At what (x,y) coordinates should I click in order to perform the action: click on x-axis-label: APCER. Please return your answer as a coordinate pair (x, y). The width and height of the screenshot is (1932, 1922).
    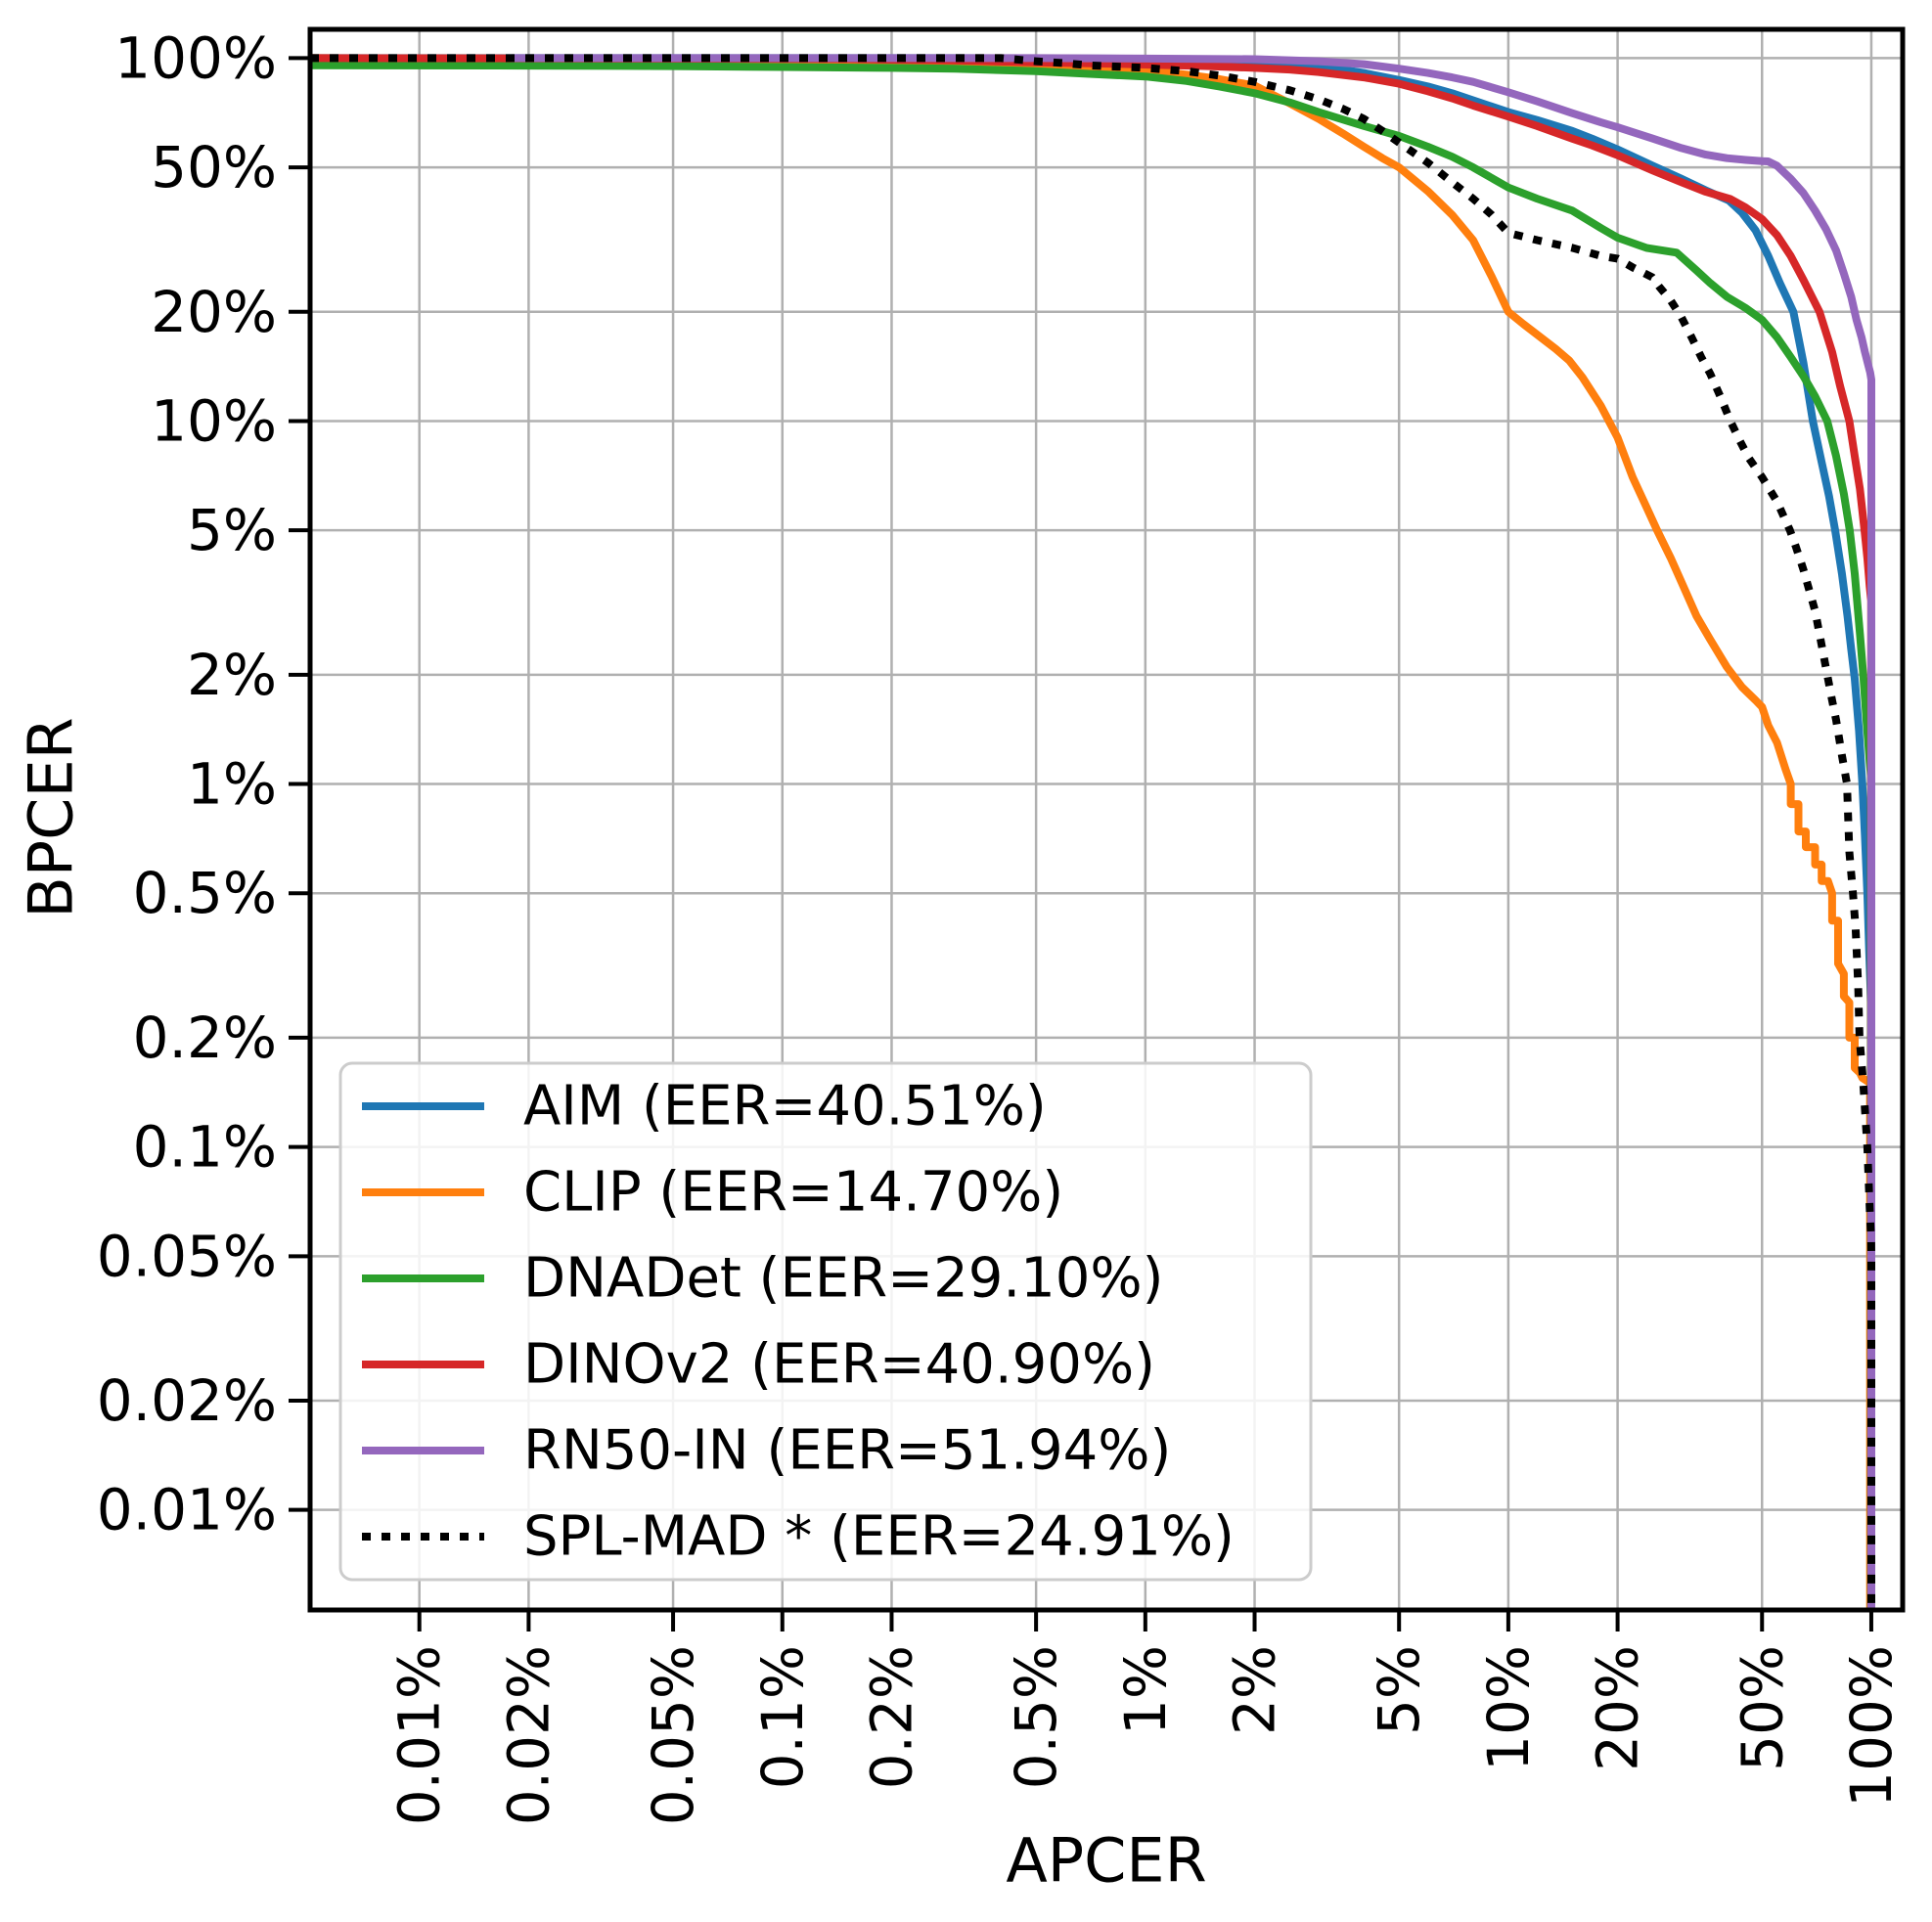
    Looking at the image, I should click on (1106, 1861).